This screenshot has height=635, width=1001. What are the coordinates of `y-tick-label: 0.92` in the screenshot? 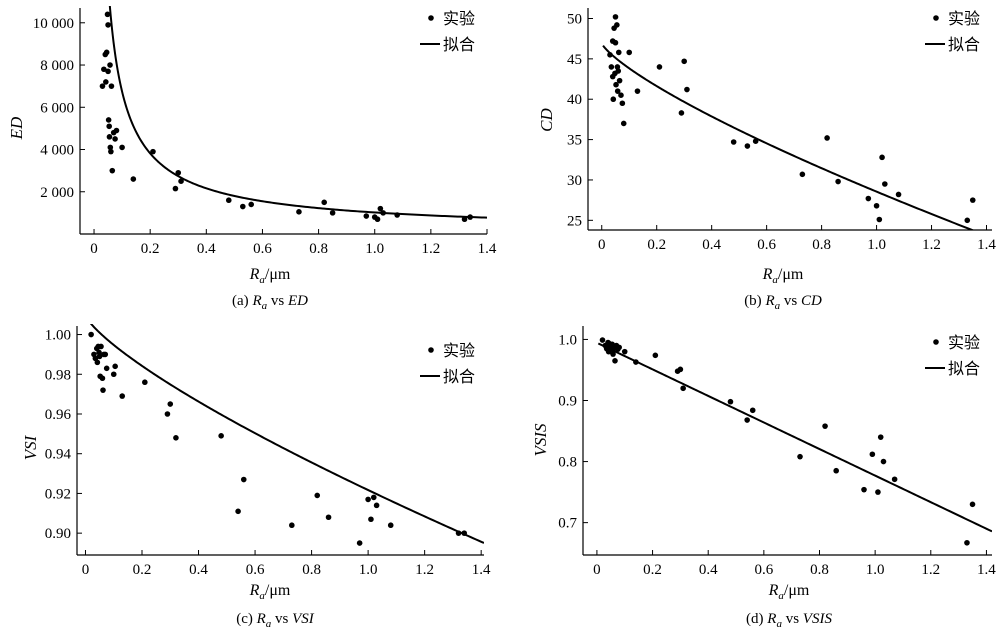 It's located at (58, 494).